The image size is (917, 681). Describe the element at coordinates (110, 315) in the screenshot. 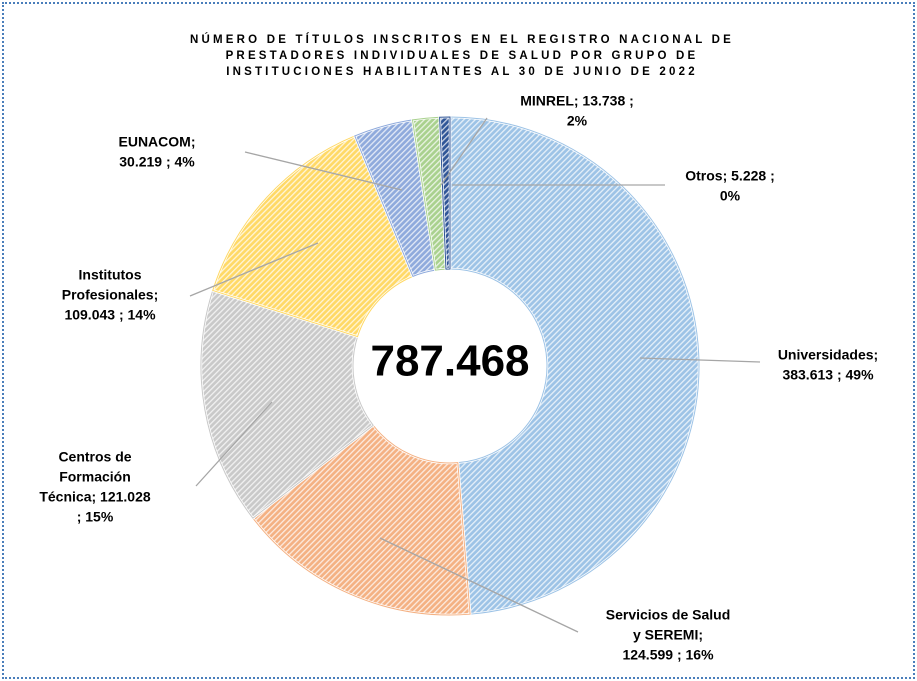

I see `data-label: 109.043 ; 14%` at that location.